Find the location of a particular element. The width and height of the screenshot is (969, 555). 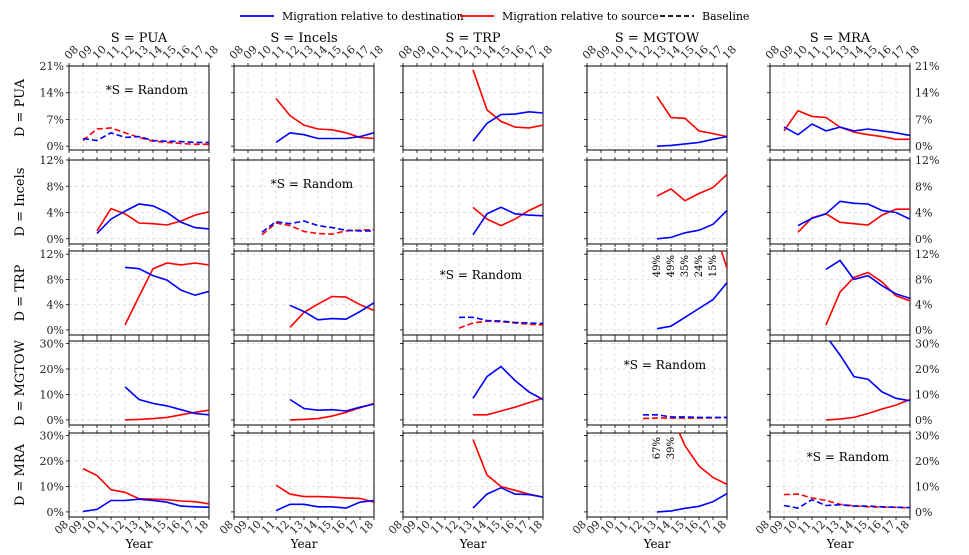

panel-r2-c1 is located at coordinates (303, 293).